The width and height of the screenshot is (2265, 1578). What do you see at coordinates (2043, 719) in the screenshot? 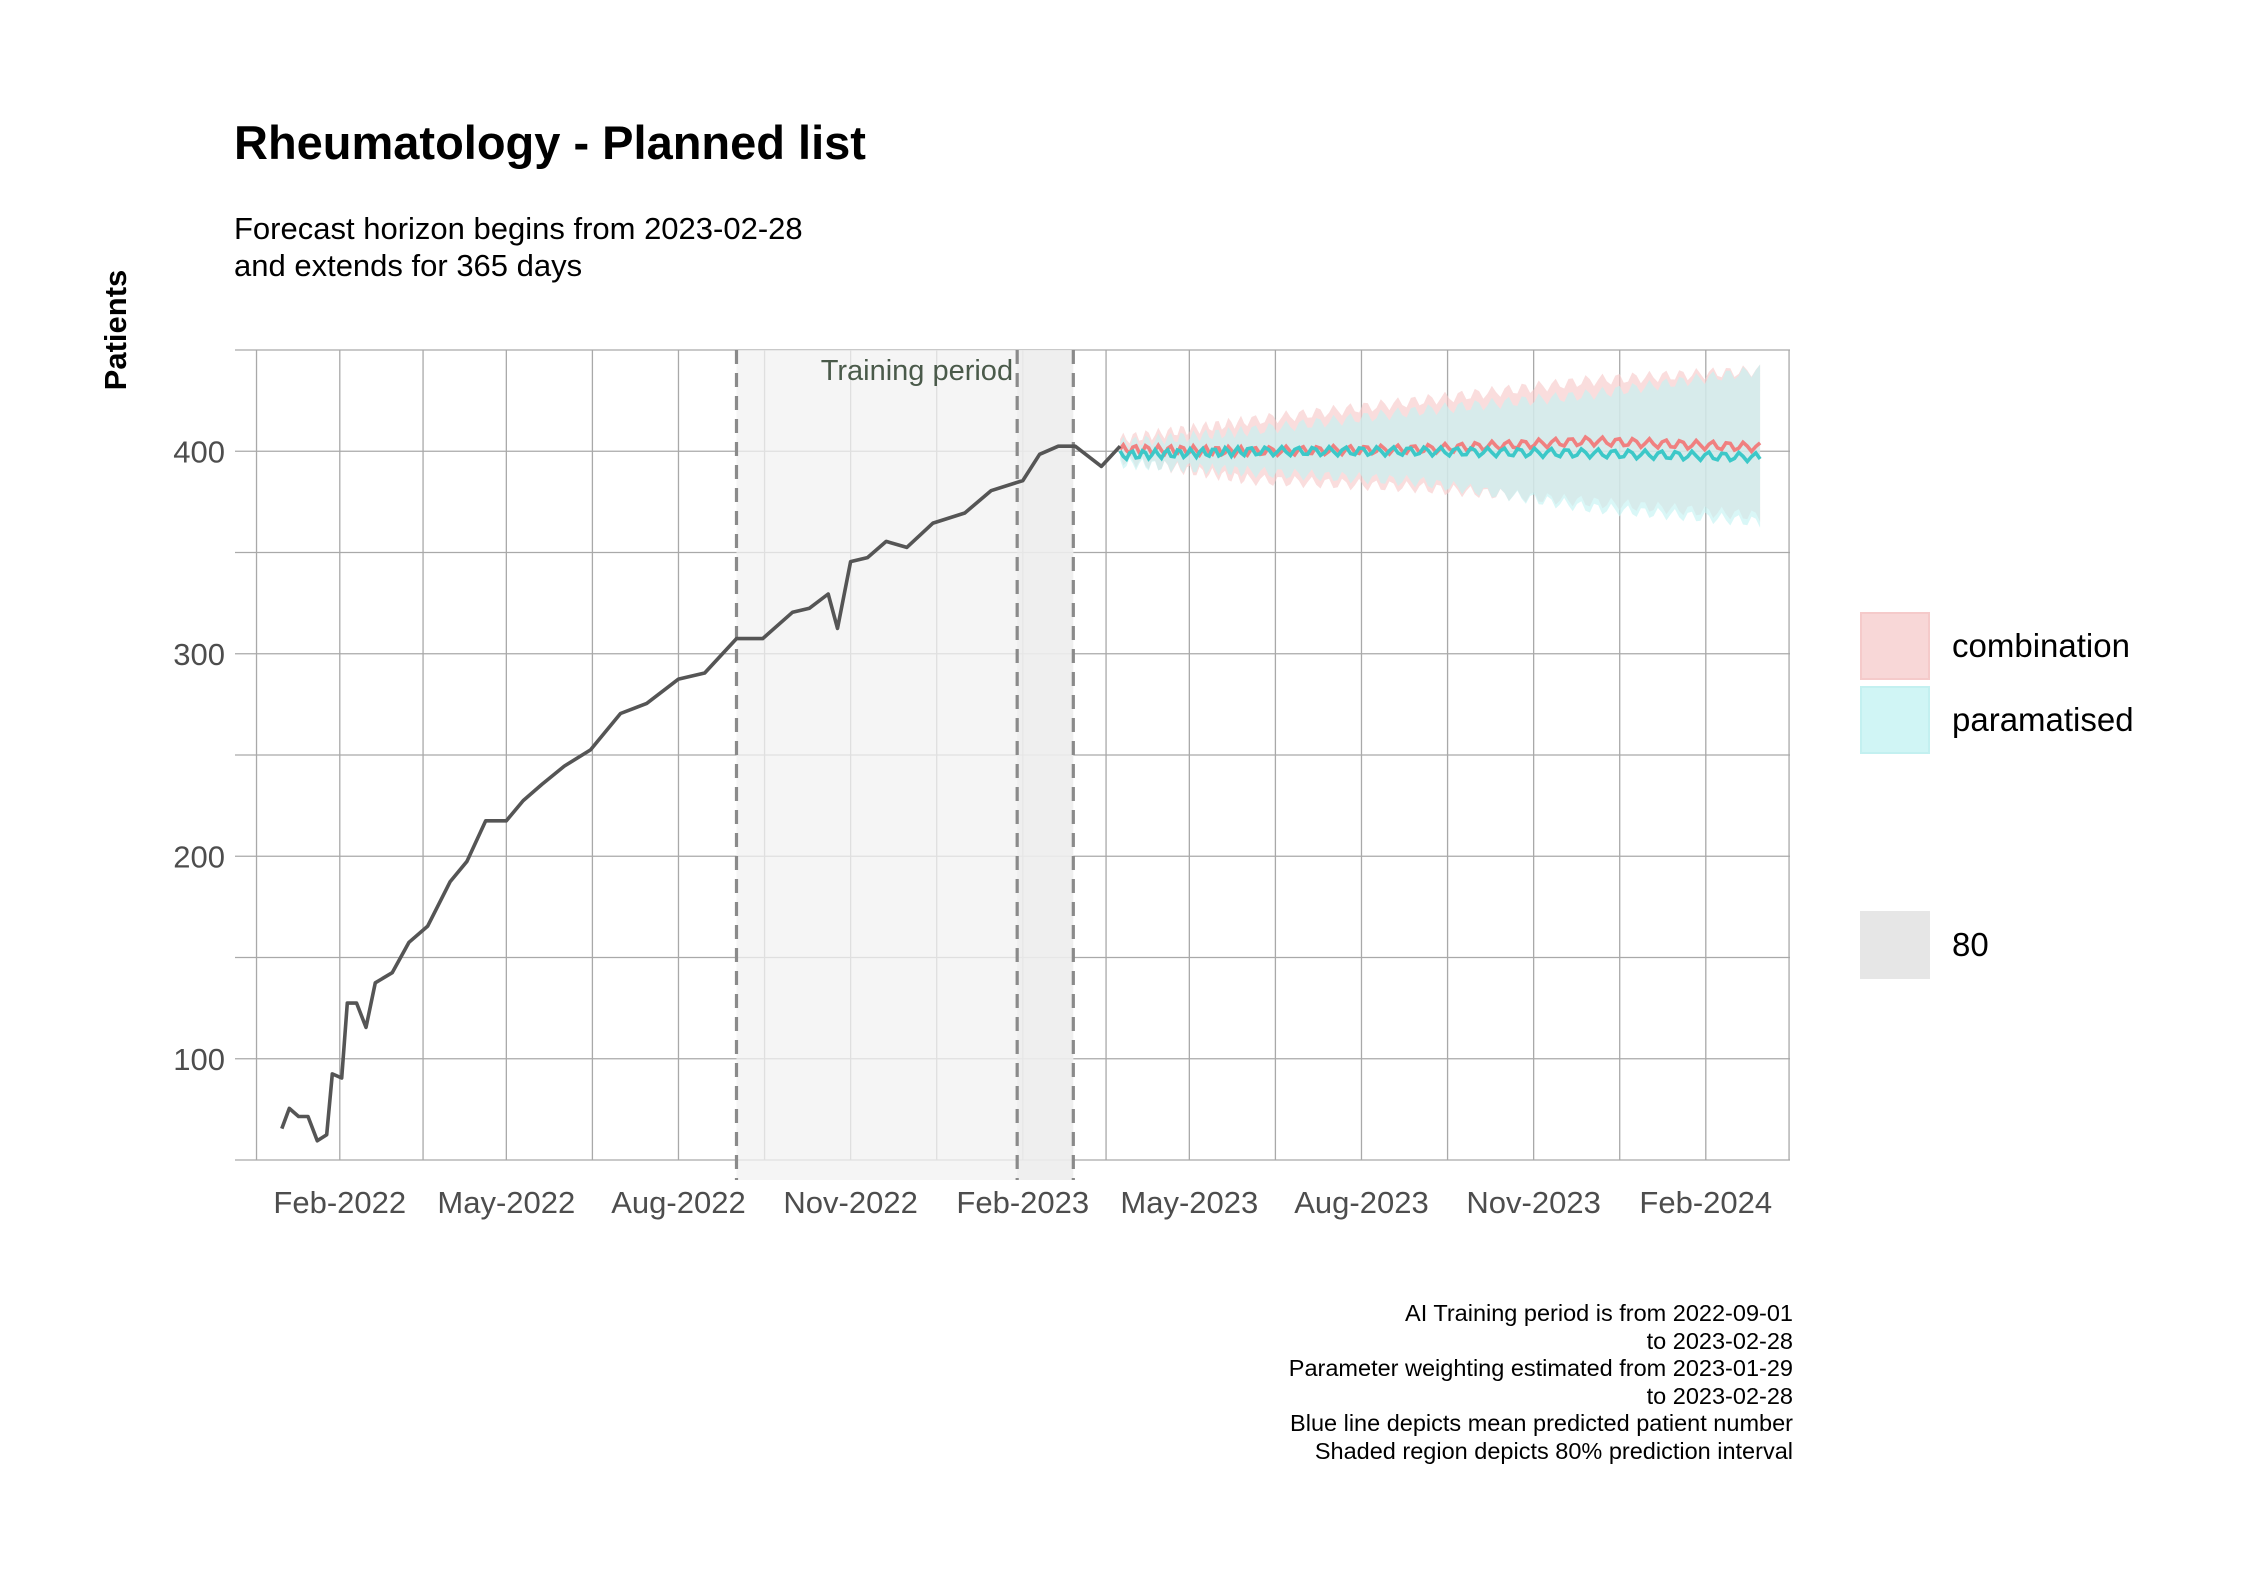
I see `legend-label-paramatised: paramatised` at bounding box center [2043, 719].